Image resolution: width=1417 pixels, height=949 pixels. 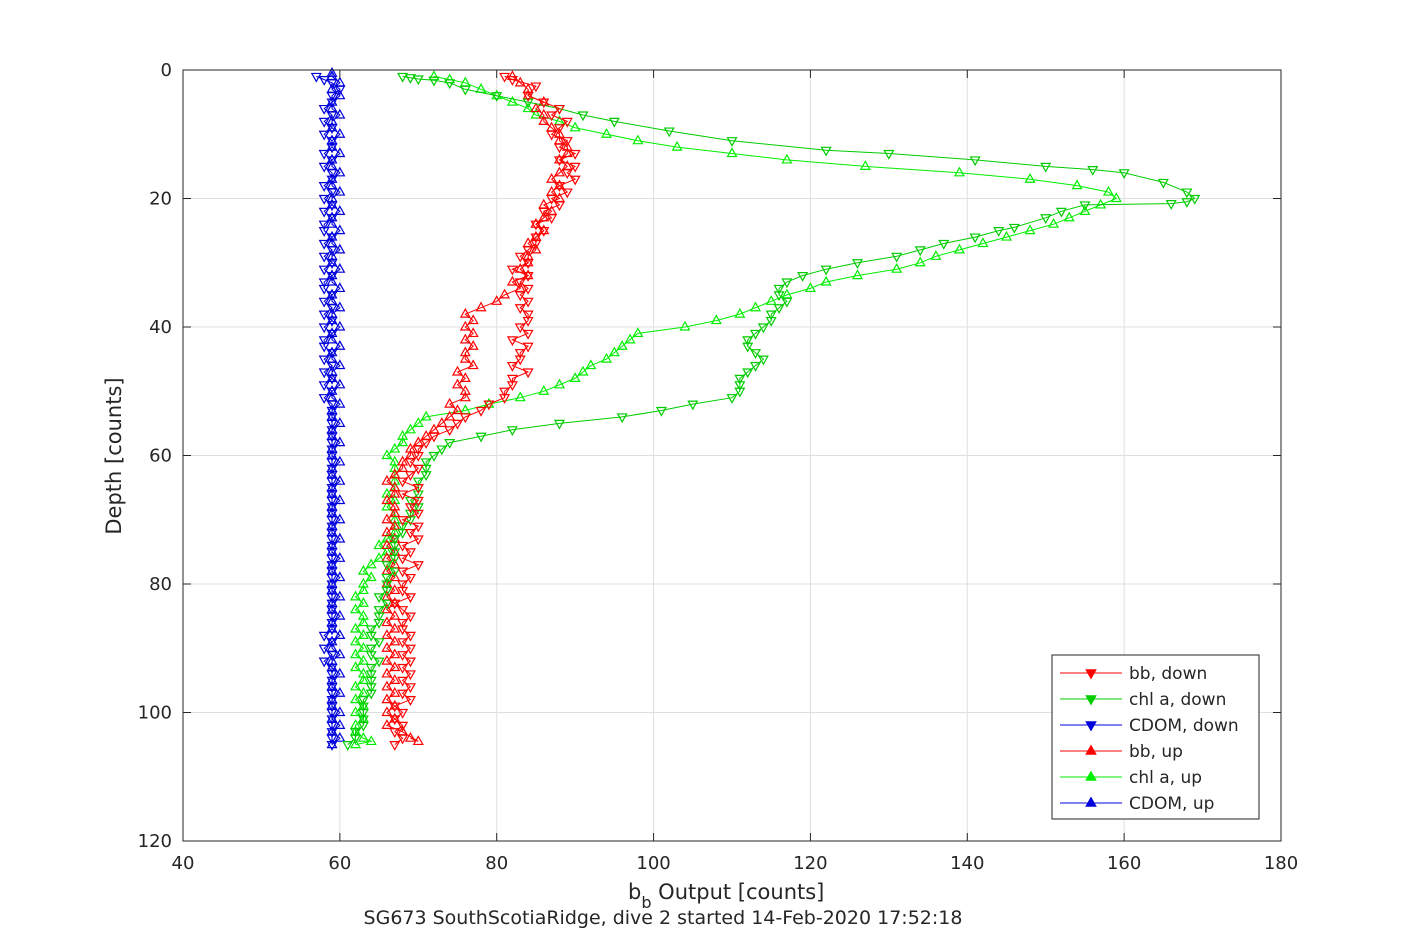 What do you see at coordinates (1156, 752) in the screenshot?
I see `legend-label-bb-up: bb, up` at bounding box center [1156, 752].